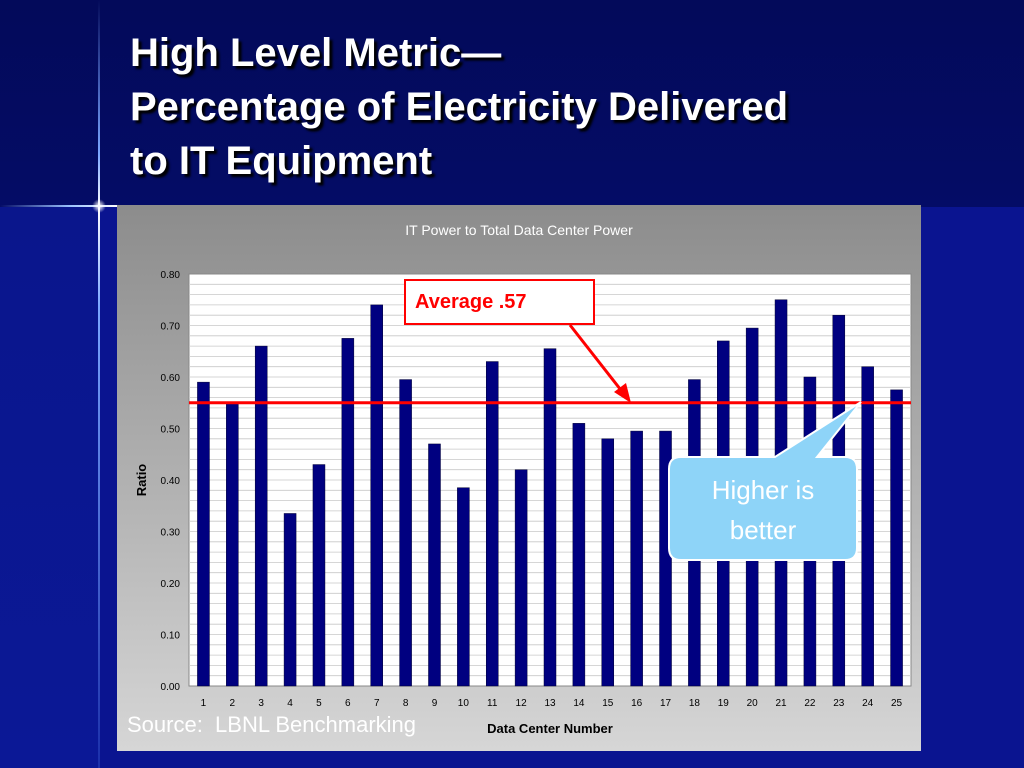 The width and height of the screenshot is (1024, 768). What do you see at coordinates (281, 161) in the screenshot?
I see `slide-title-line-3: to IT Equipment` at bounding box center [281, 161].